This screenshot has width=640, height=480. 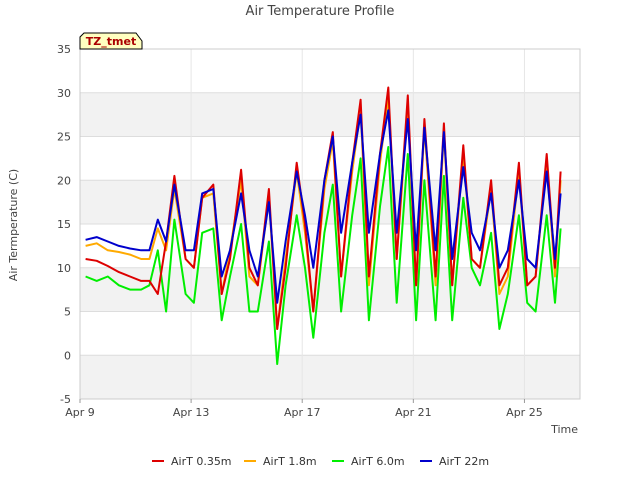 I want to click on y-tick-label: 15, so click(x=64, y=224).